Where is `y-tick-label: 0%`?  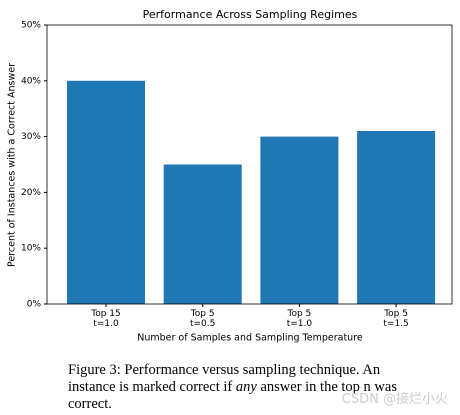 y-tick-label: 0% is located at coordinates (34, 305).